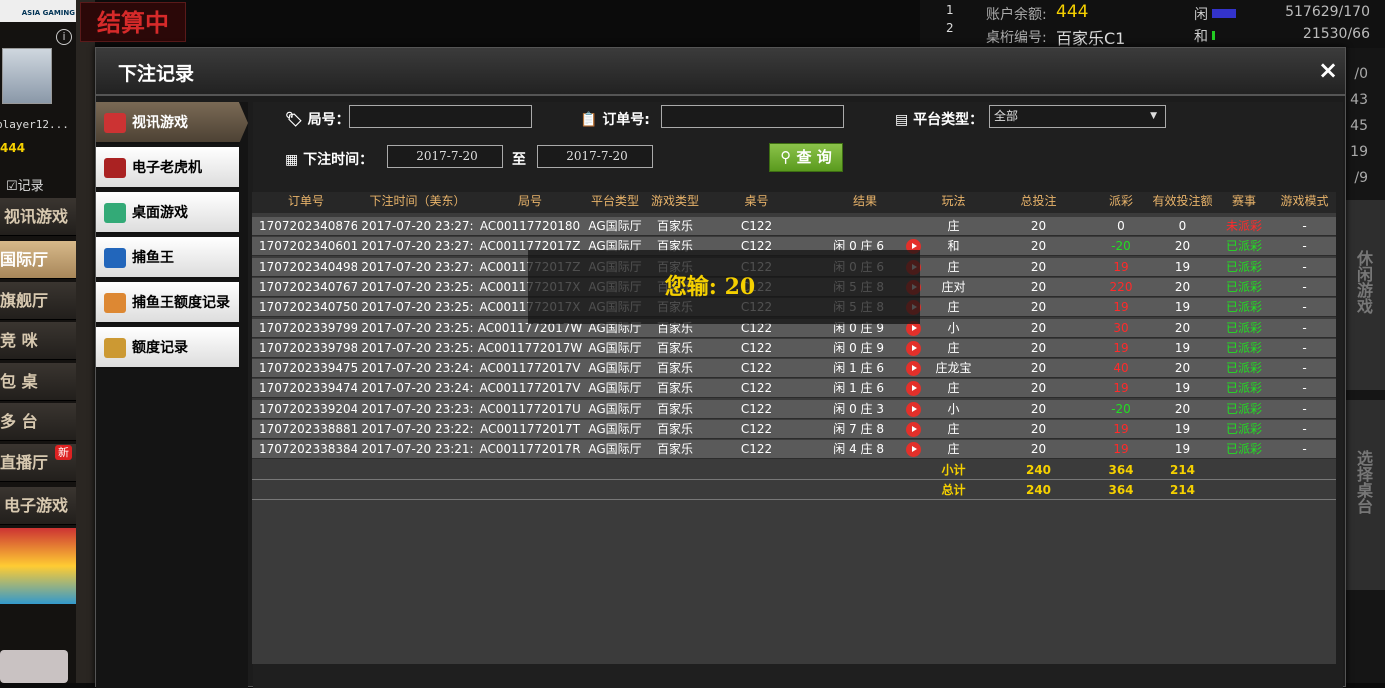  I want to click on cell: 2017-07-20 23:25:, so click(417, 286).